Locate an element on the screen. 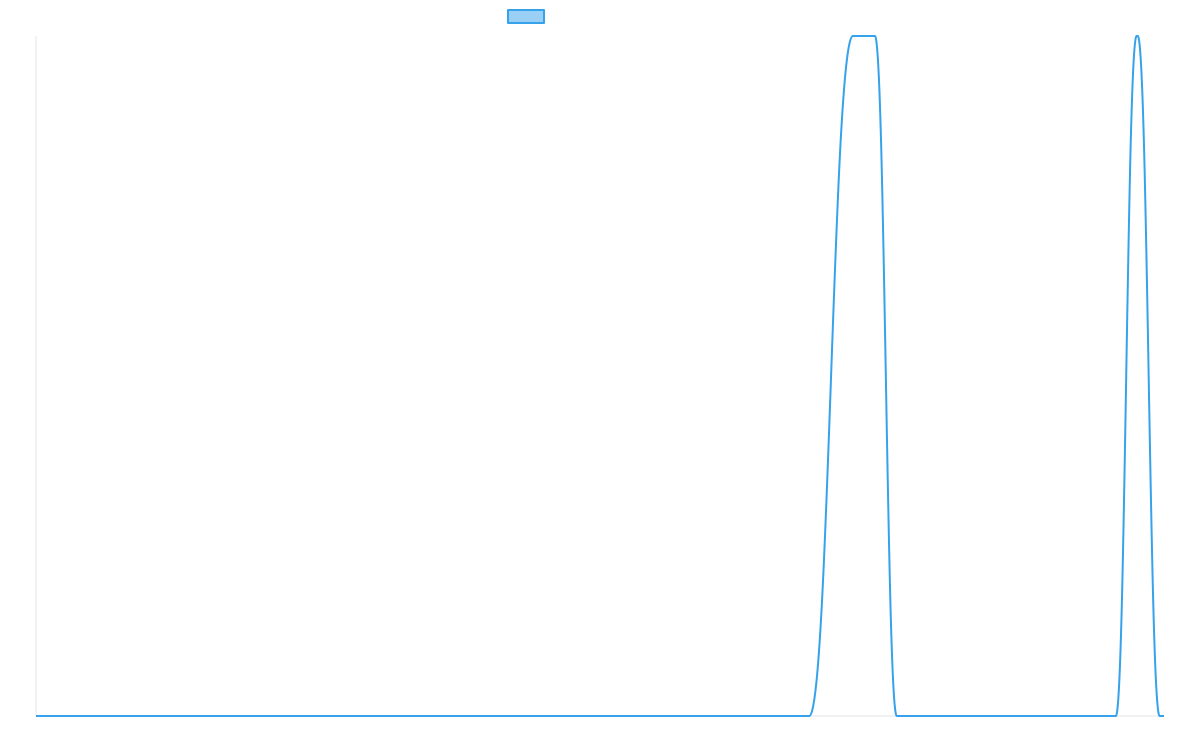 This screenshot has height=750, width=1200. legend is located at coordinates (529, 16).